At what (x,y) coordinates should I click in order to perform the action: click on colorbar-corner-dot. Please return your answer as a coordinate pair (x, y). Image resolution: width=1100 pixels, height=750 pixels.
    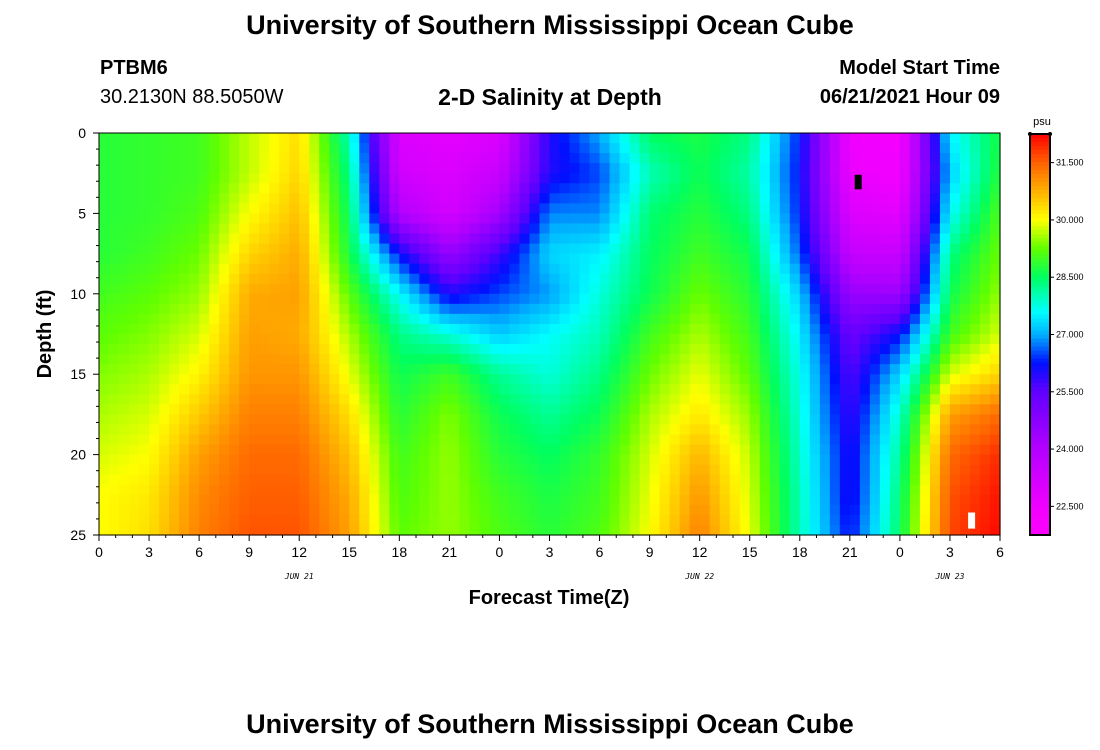
    Looking at the image, I should click on (1050, 134).